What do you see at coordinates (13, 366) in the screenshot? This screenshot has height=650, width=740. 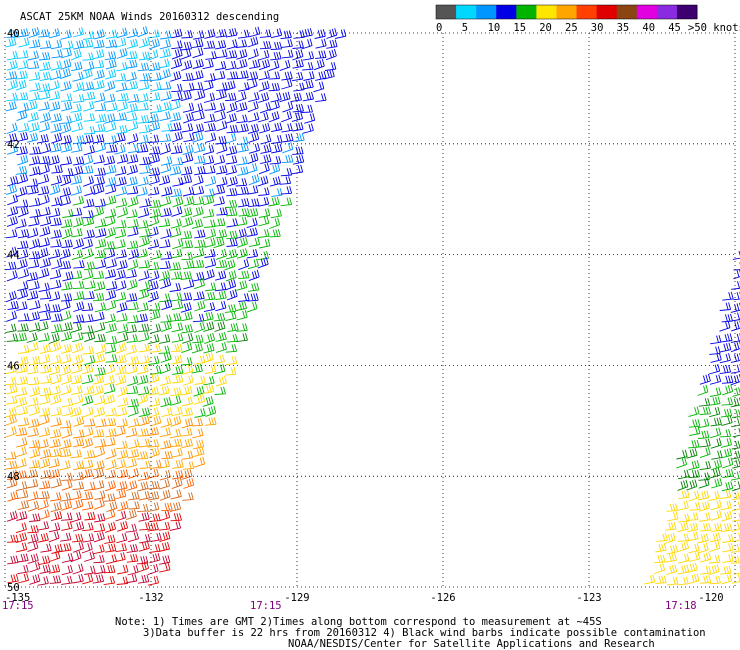 I see `lat-label: 46` at bounding box center [13, 366].